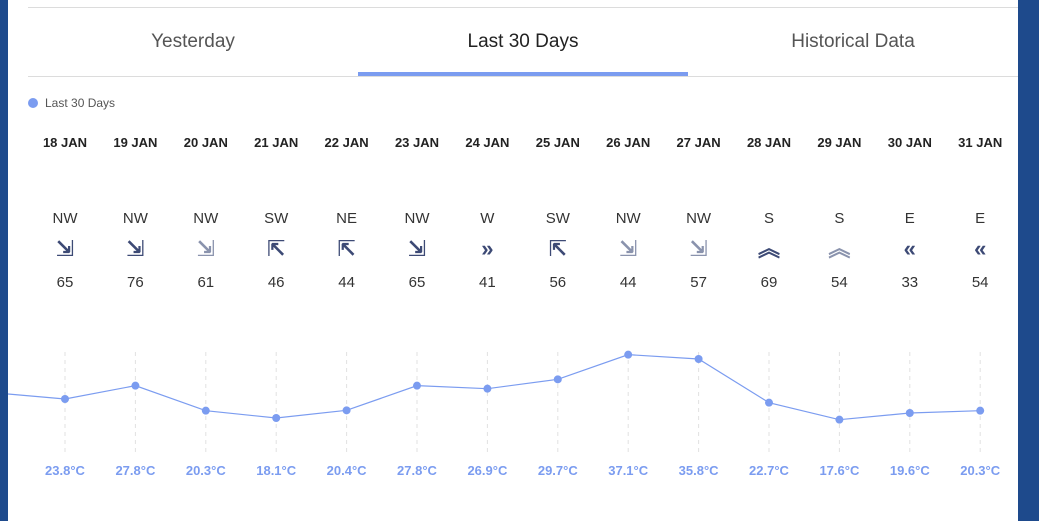 The height and width of the screenshot is (521, 1039). Describe the element at coordinates (487, 218) in the screenshot. I see `wind-direction-label: W` at that location.